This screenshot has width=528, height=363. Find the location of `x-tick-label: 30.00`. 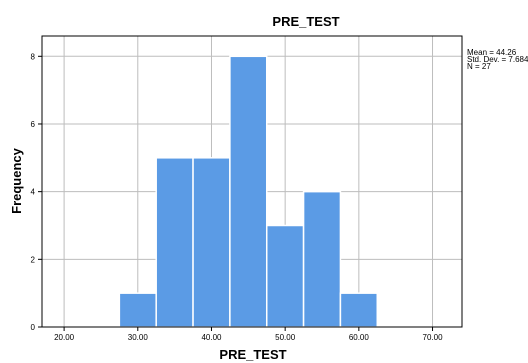

x-tick-label: 30.00 is located at coordinates (138, 337).